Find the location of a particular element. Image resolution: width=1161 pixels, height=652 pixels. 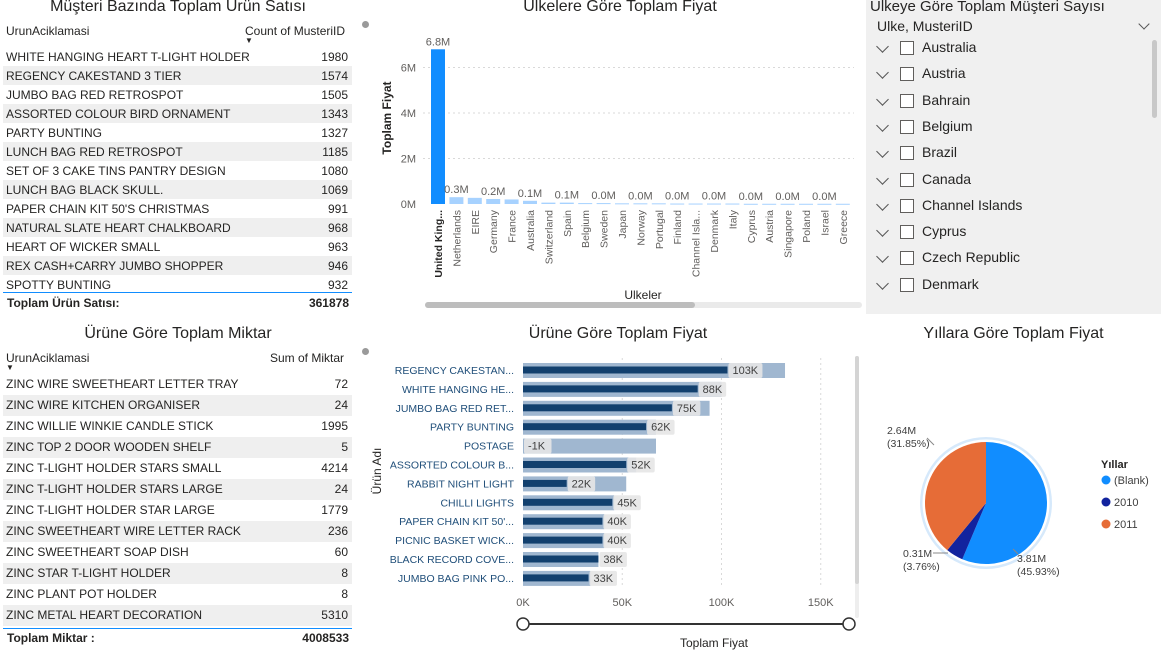

table-row: ZINC PLANT POT HOLDER 8 is located at coordinates (177, 594).